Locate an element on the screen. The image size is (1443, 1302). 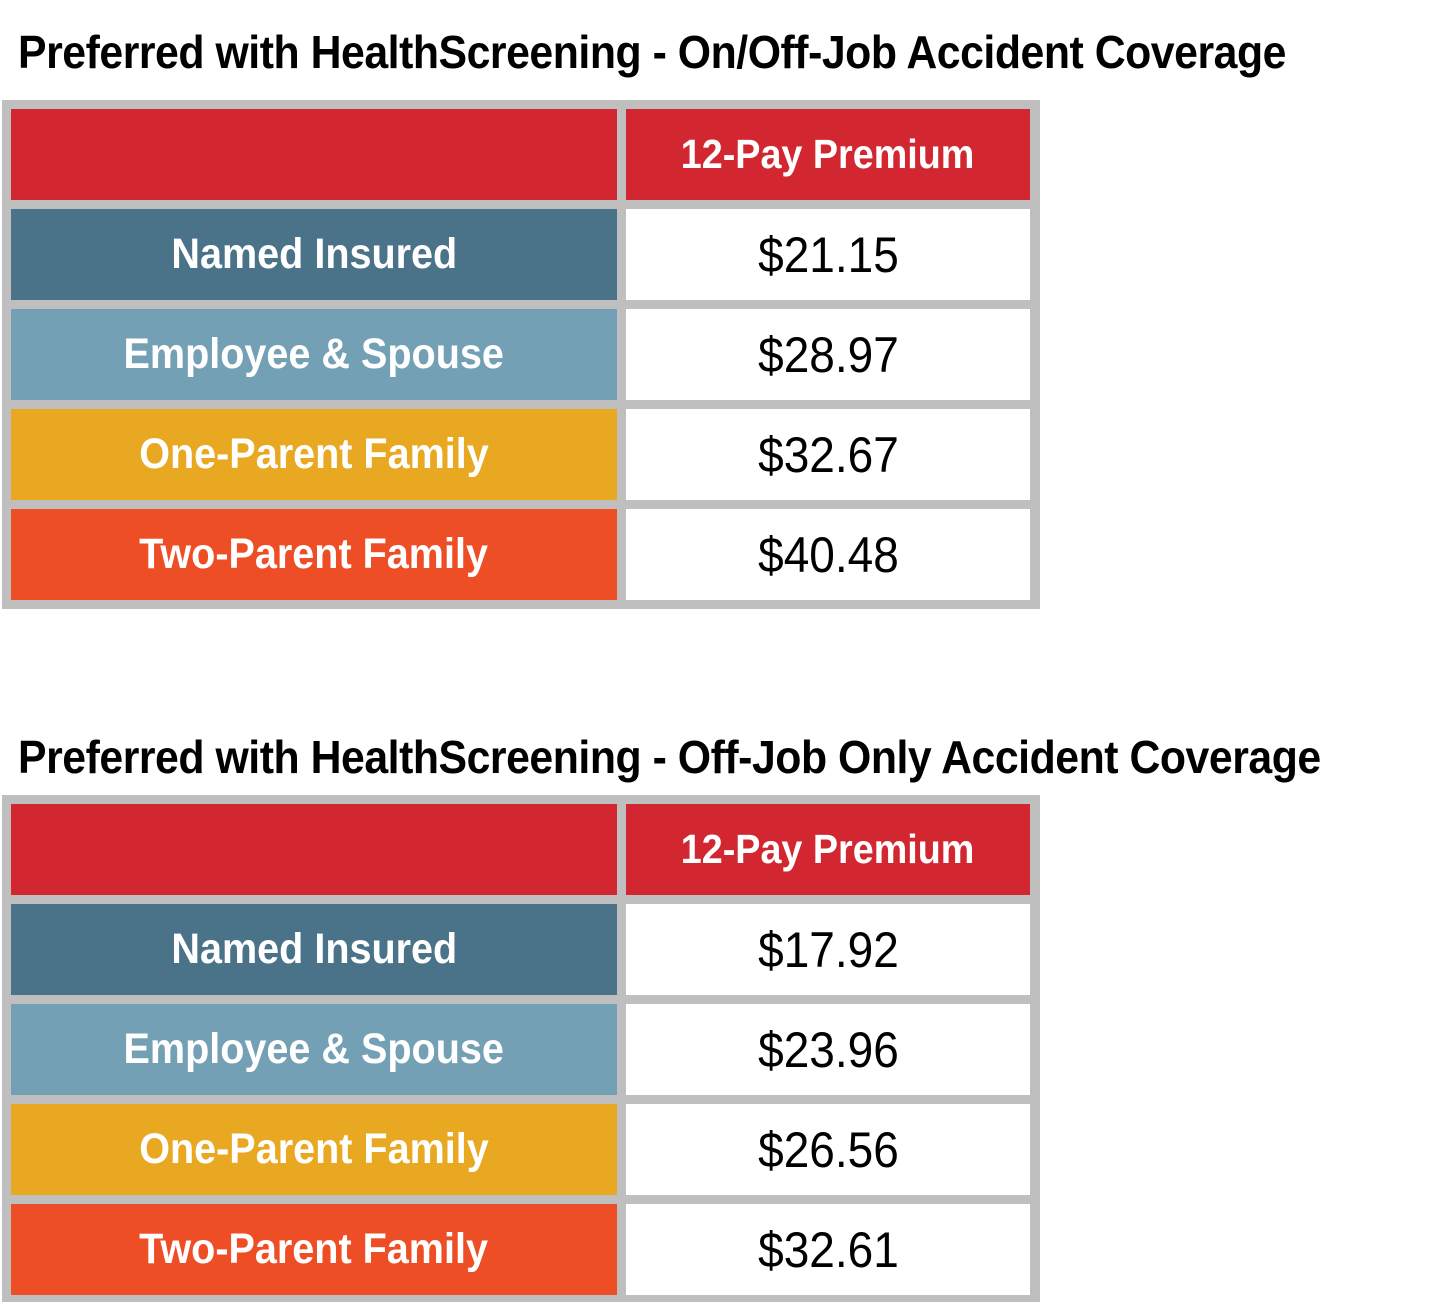
table2-row-named-insured-value-cell: $17.92 is located at coordinates (828, 949).